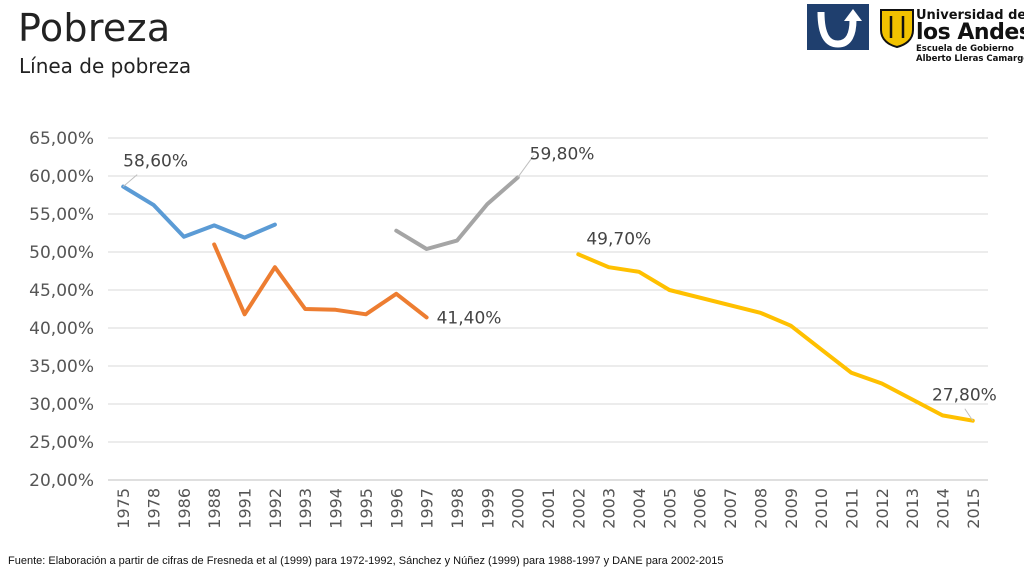  What do you see at coordinates (155, 162) in the screenshot?
I see `data-label: 58,60%` at bounding box center [155, 162].